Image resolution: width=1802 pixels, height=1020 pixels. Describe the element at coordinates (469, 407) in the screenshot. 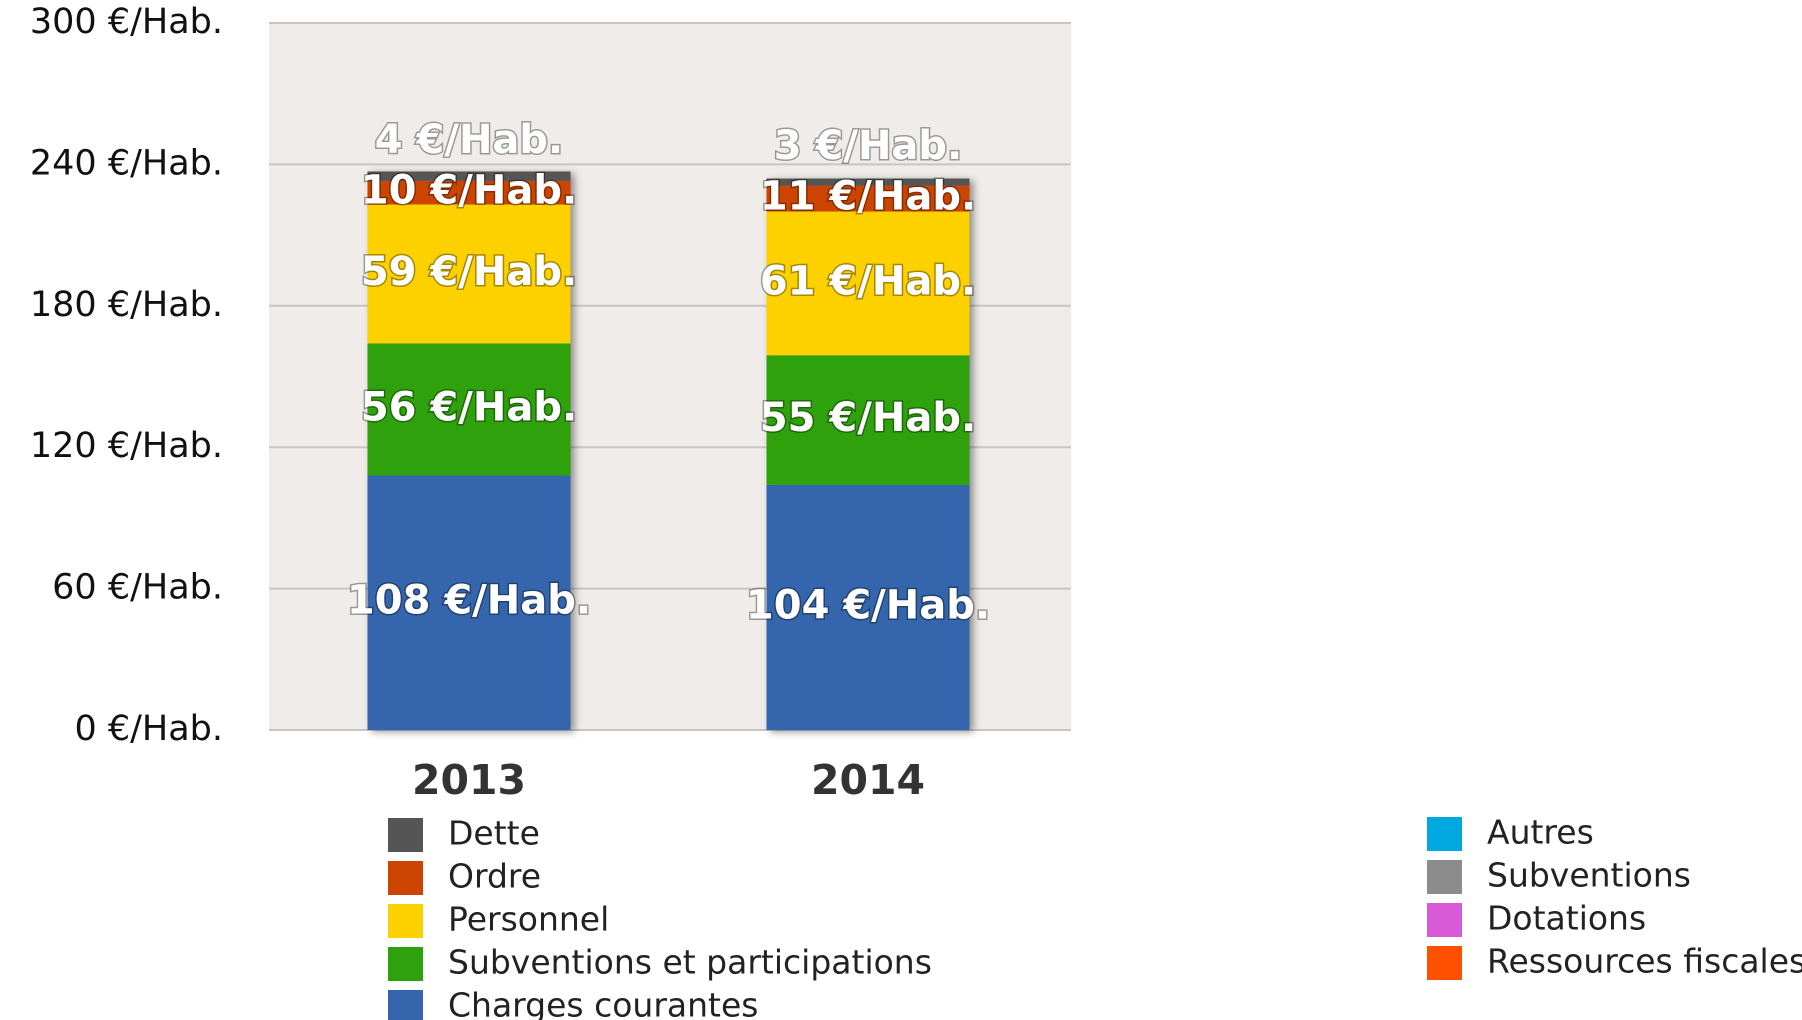

I see `data-label: 56 €/Hab.` at that location.